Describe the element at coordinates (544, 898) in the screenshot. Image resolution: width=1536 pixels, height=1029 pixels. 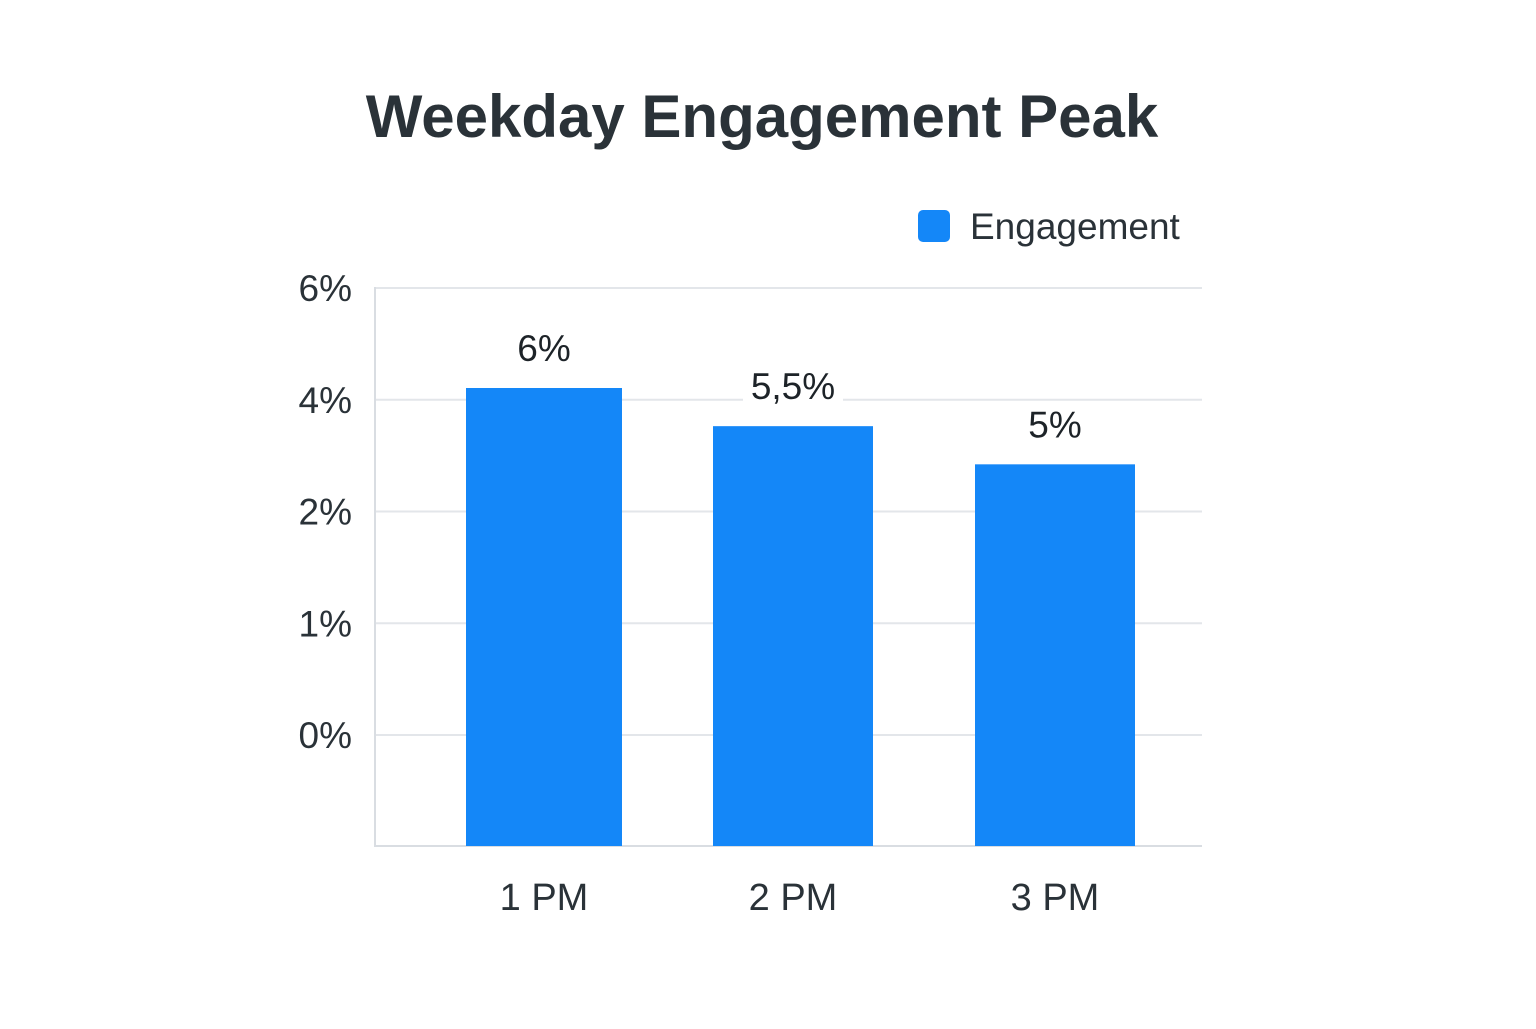
I see `x-tick-label: 1 PM` at that location.